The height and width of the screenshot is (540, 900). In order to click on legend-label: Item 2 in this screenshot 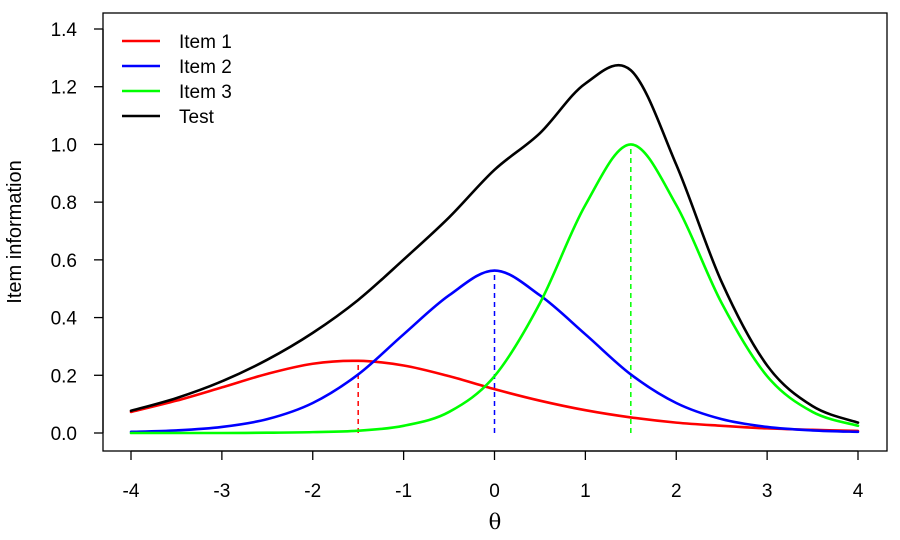, I will do `click(205, 67)`.